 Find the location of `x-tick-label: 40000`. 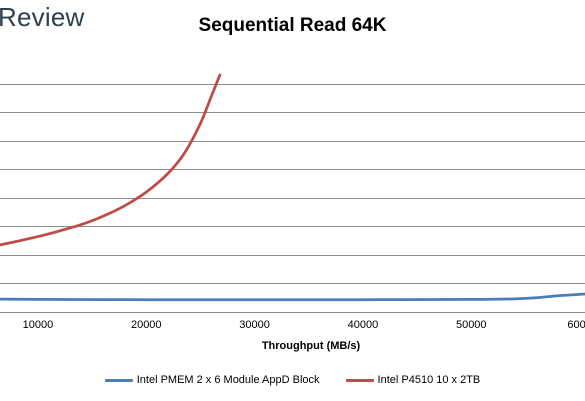

x-tick-label: 40000 is located at coordinates (363, 325).